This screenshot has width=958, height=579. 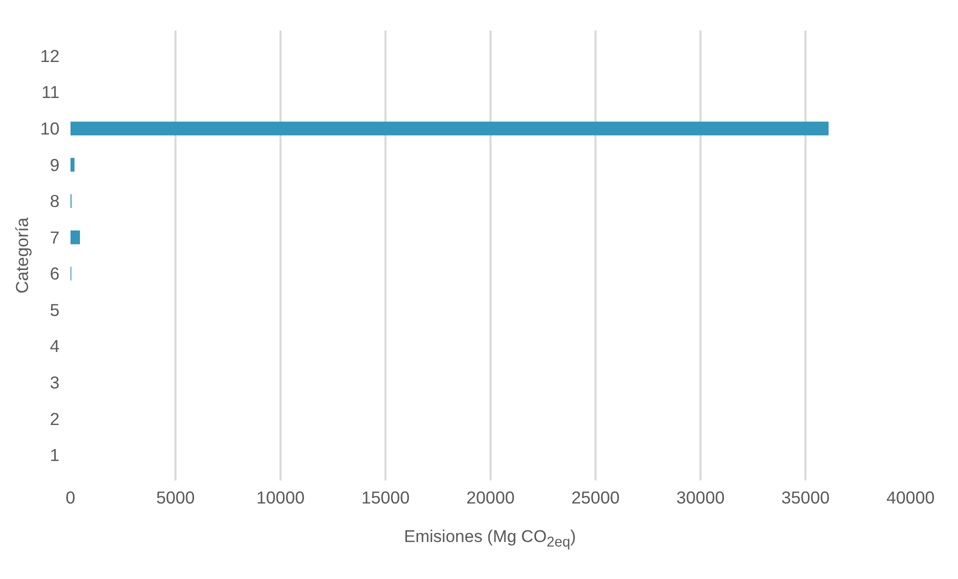 I want to click on y-tick-label: 4, so click(x=55, y=346).